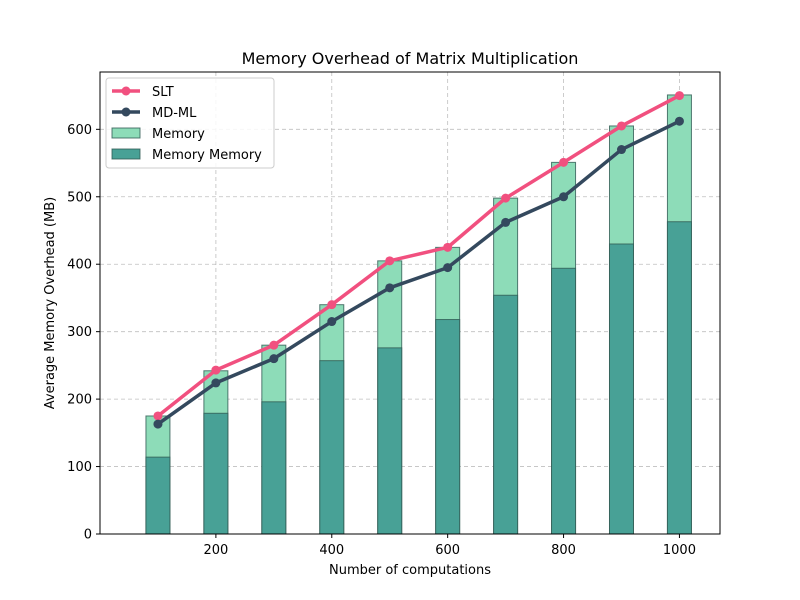  What do you see at coordinates (410, 570) in the screenshot?
I see `x-axis-label: Number of computations` at bounding box center [410, 570].